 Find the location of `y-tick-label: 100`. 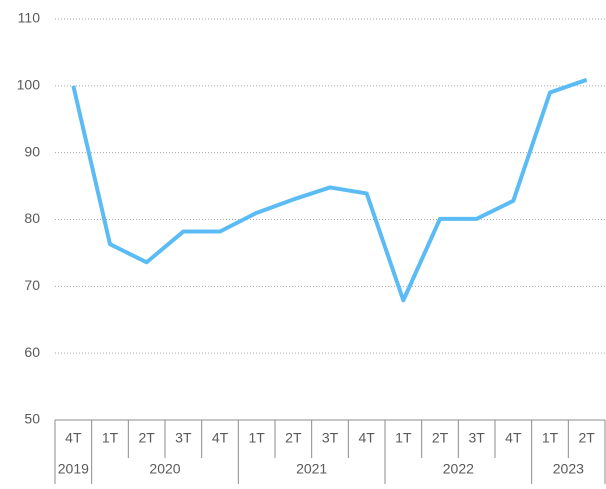

y-tick-label: 100 is located at coordinates (29, 85).